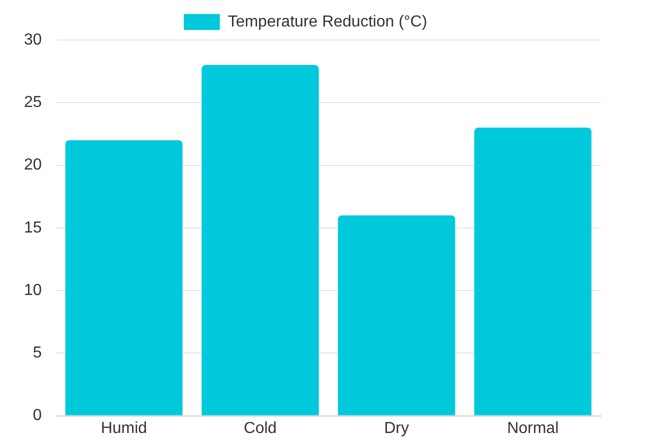 The height and width of the screenshot is (441, 649). Describe the element at coordinates (37, 415) in the screenshot. I see `y-tick-label: 0` at that location.